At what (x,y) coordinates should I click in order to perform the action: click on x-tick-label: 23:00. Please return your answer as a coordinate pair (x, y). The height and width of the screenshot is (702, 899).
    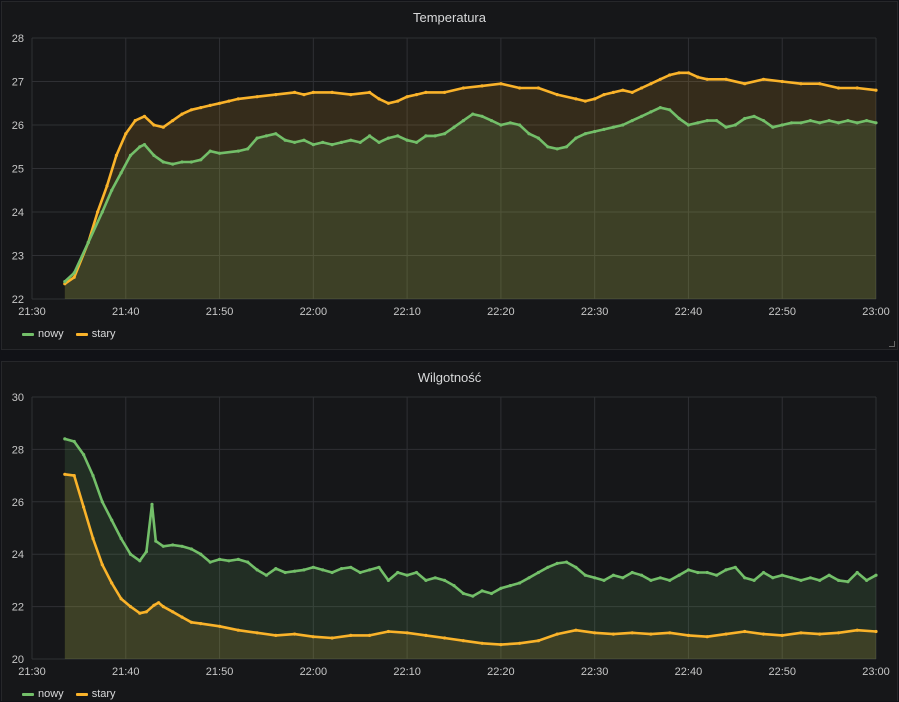
    Looking at the image, I should click on (876, 672).